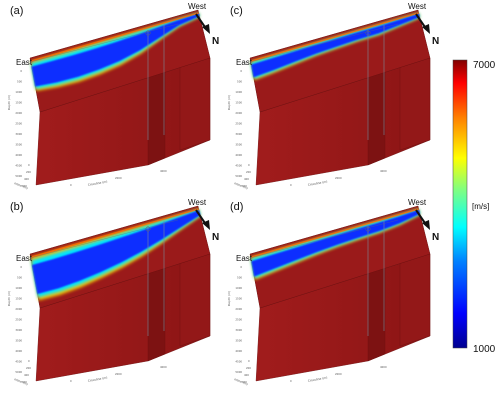 The height and width of the screenshot is (406, 500). I want to click on panel-label: (d), so click(236, 207).